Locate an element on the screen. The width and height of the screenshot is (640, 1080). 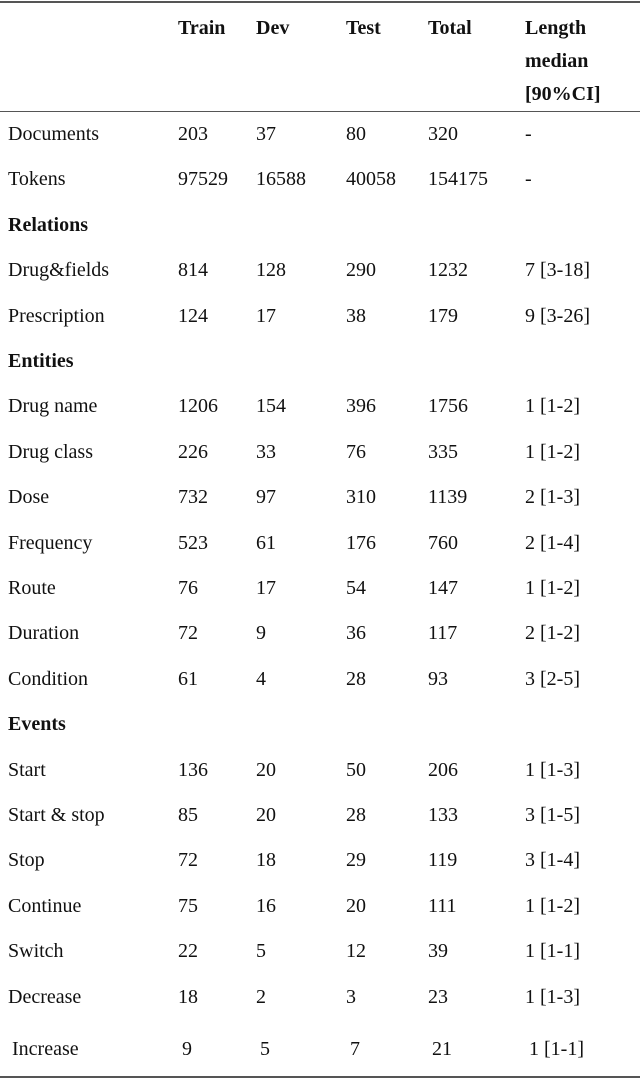
row-label: Continue is located at coordinates (45, 905).